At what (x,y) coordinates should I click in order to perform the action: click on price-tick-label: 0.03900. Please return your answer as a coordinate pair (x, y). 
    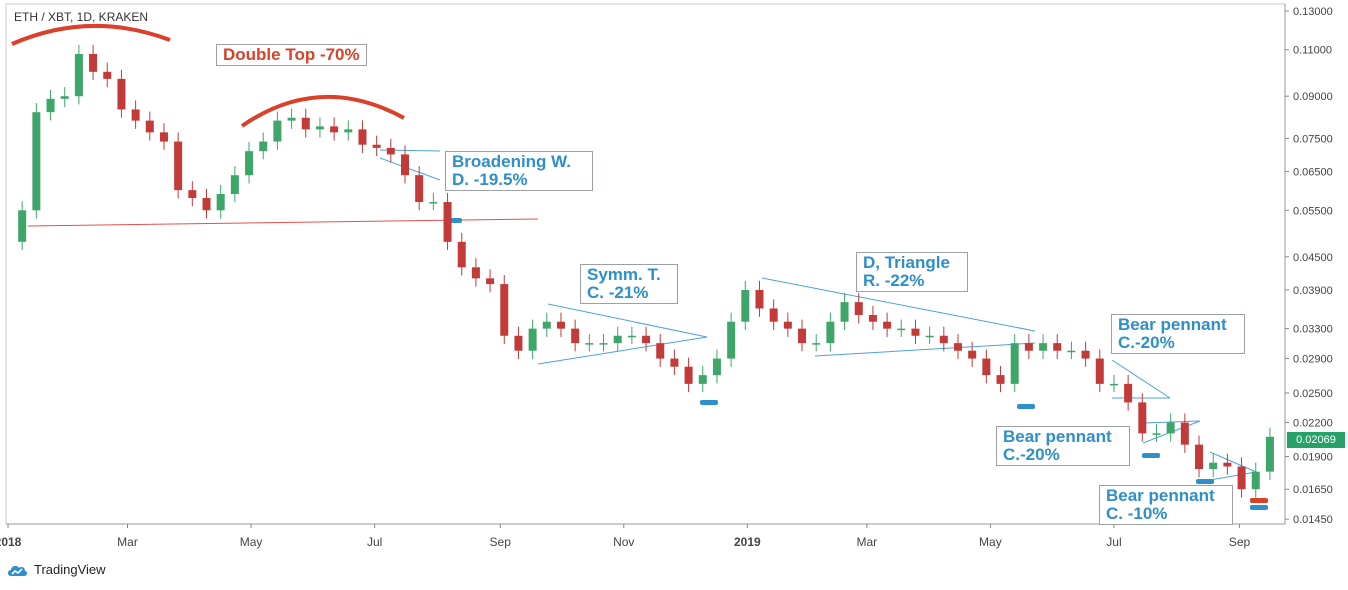
    Looking at the image, I should click on (1313, 291).